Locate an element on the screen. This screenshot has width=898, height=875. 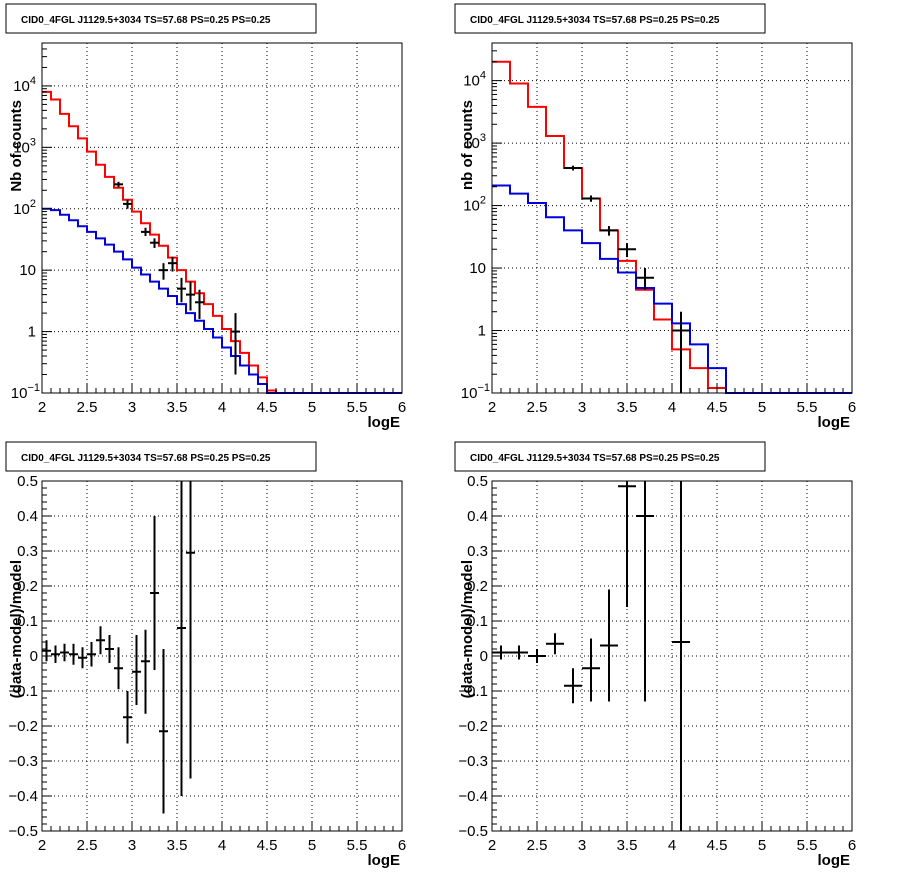
y-tick-label: 0.4 is located at coordinates (27, 516).